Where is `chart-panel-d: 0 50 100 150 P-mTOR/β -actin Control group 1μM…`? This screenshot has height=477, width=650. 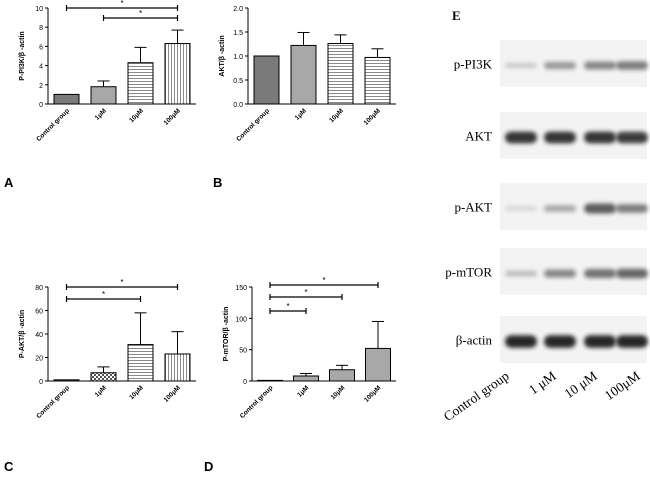
chart-panel-d: 0 50 100 150 P-mTOR/β -actin Control group 1μM… is located at coordinates (309, 348).